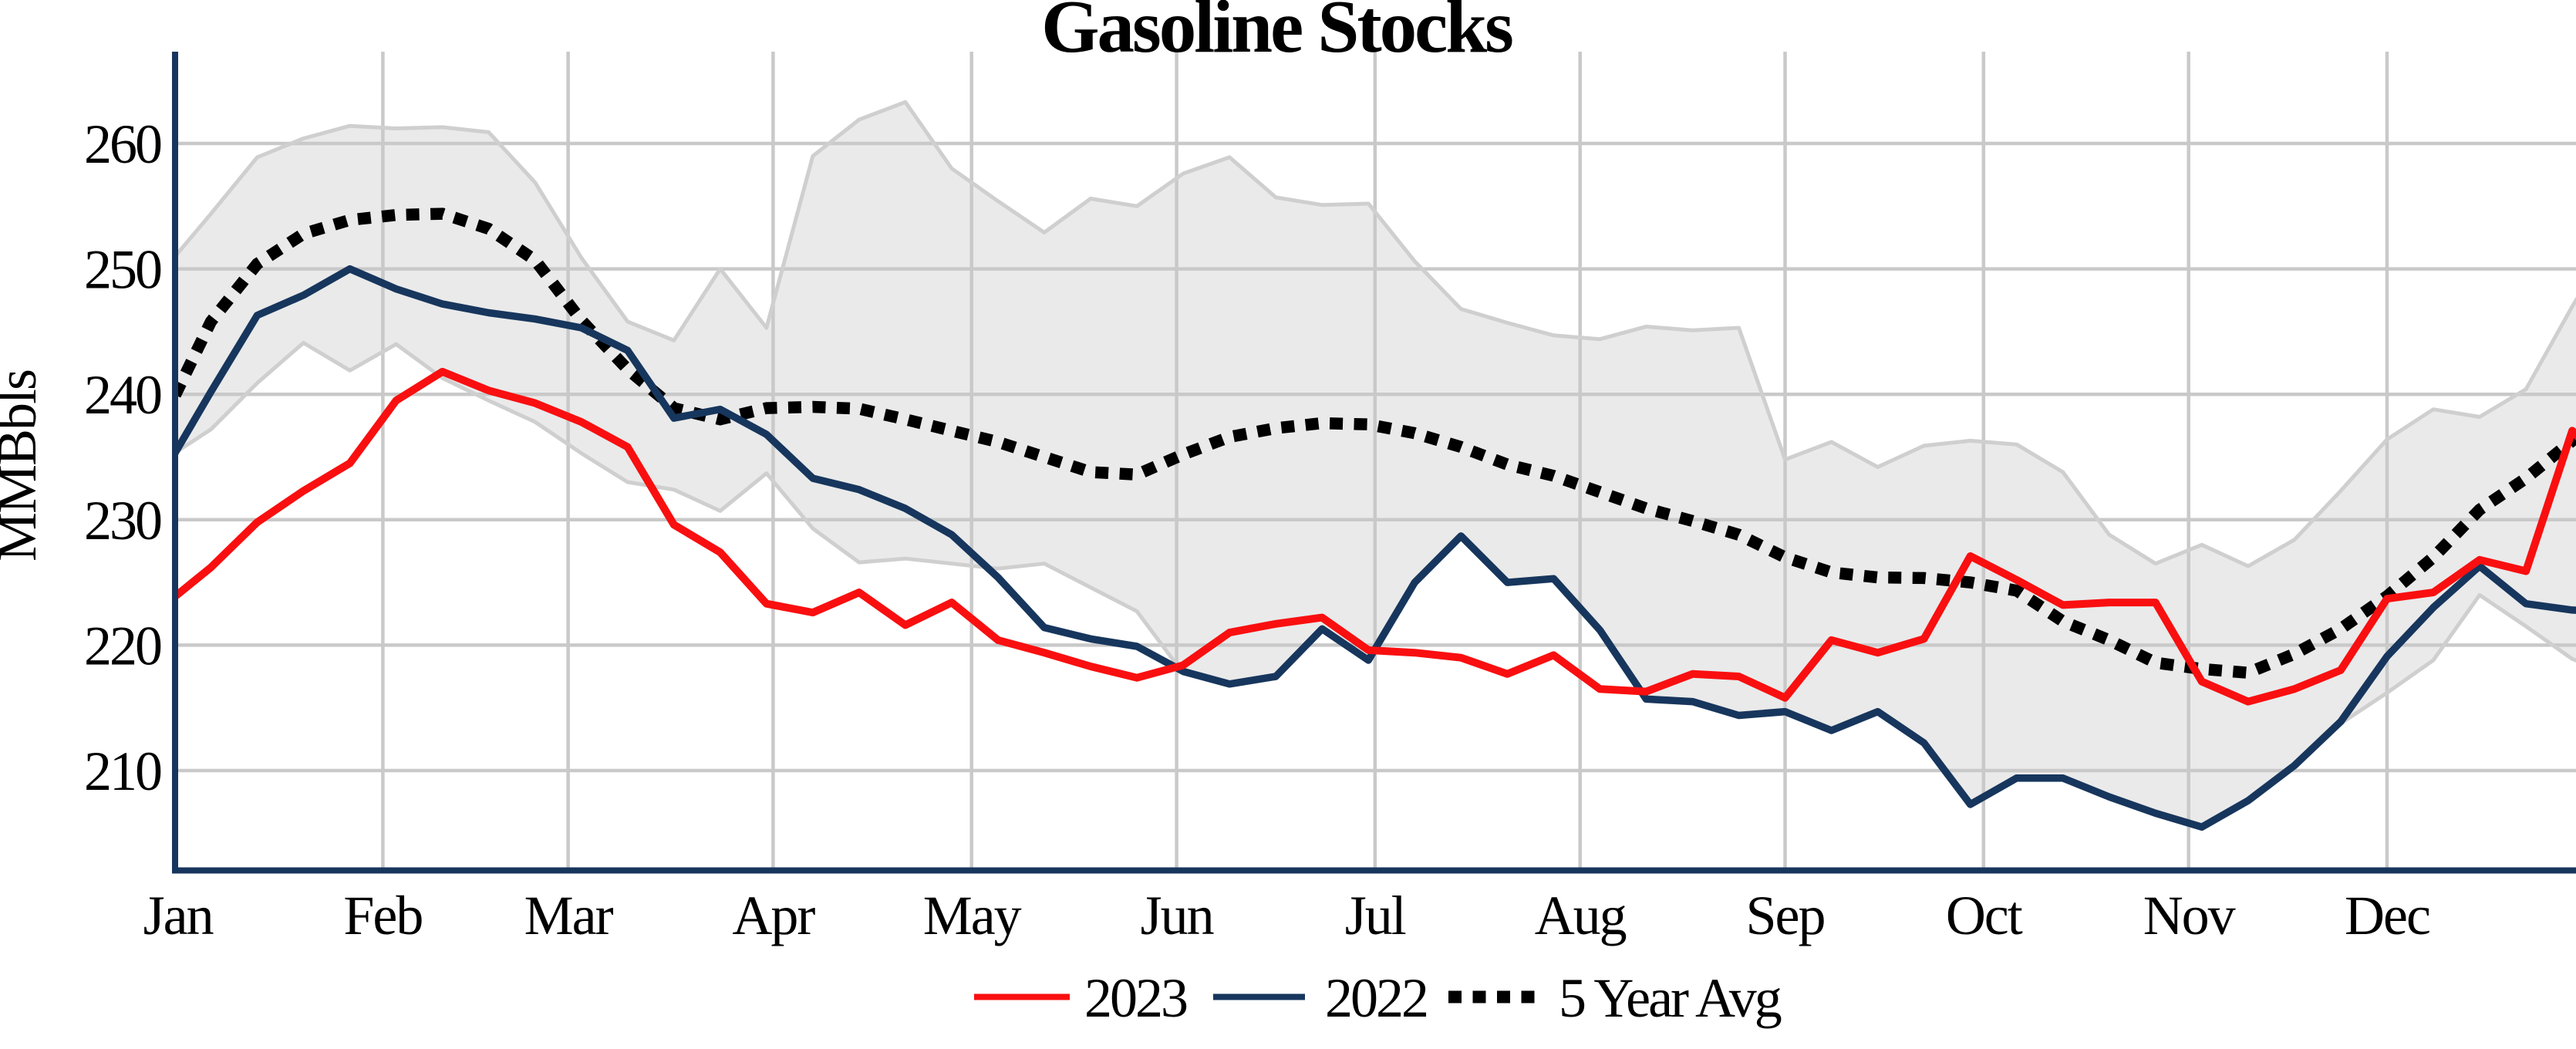  What do you see at coordinates (773, 915) in the screenshot?
I see `svg-text: Apr` at bounding box center [773, 915].